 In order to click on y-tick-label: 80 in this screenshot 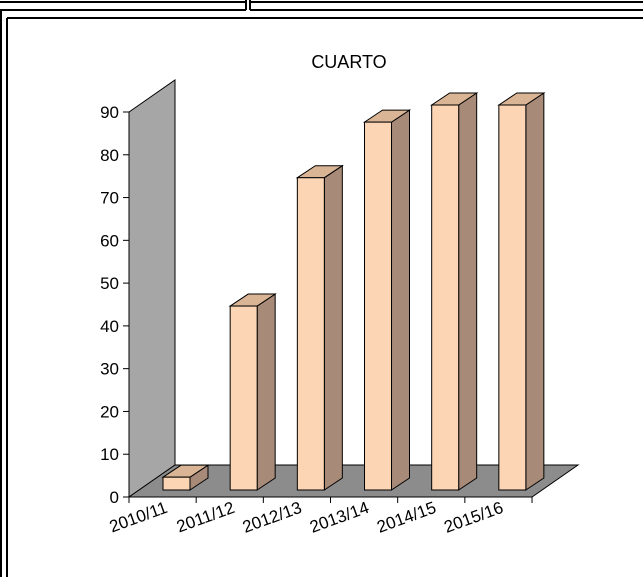, I will do `click(109, 155)`.